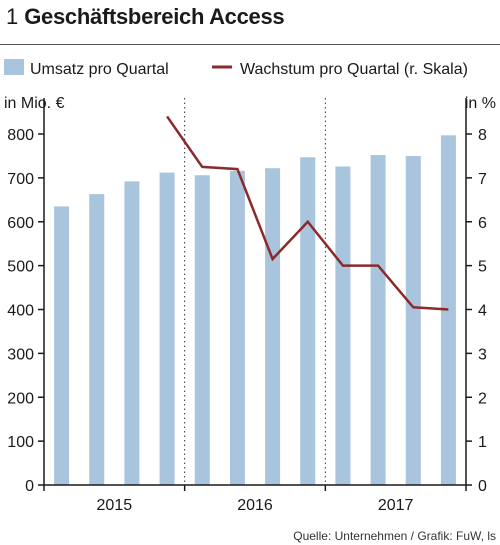  Describe the element at coordinates (482, 354) in the screenshot. I see `right-tick-label: 3` at that location.